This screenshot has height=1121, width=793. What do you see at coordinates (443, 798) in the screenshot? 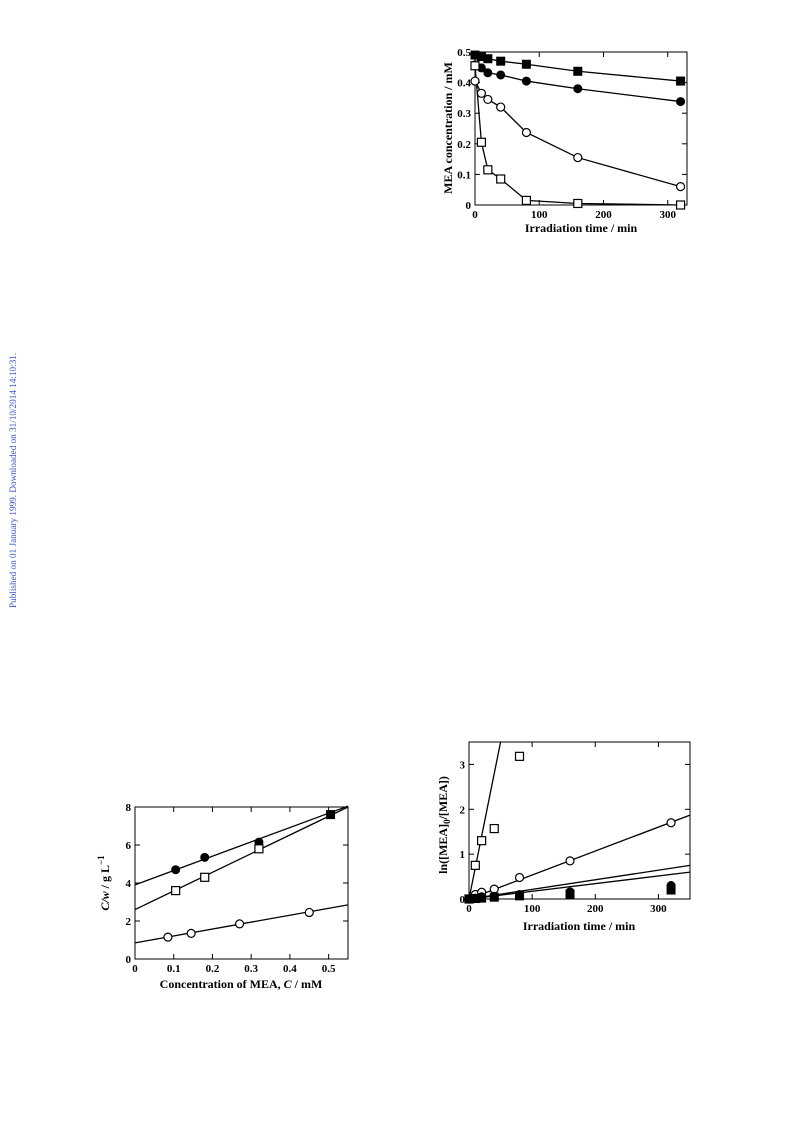
I see `y-axis-label-rest: /[MEA])` at bounding box center [443, 798].